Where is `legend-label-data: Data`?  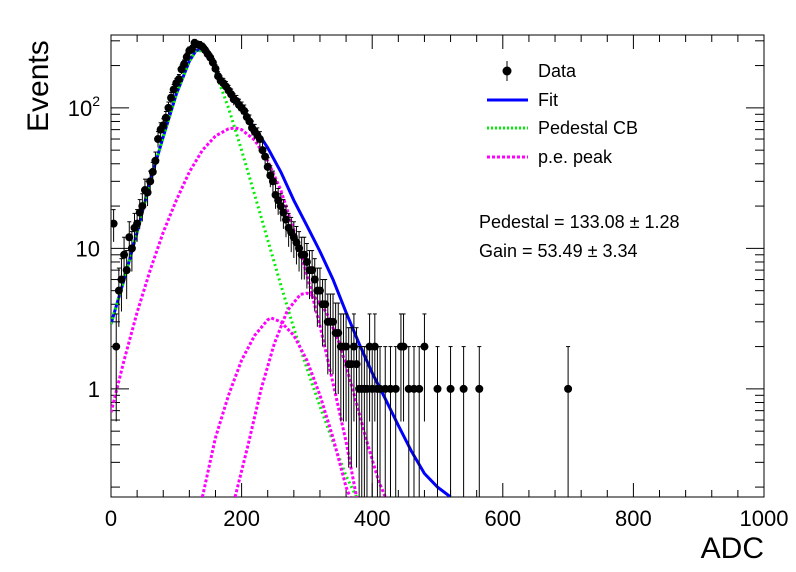
legend-label-data: Data is located at coordinates (557, 71).